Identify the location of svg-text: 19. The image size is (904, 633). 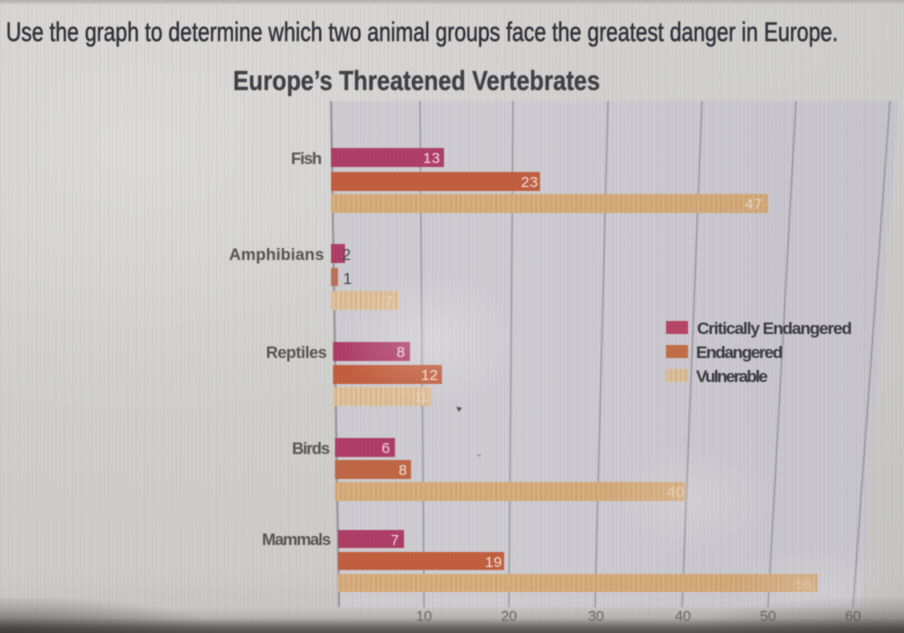
(493, 562).